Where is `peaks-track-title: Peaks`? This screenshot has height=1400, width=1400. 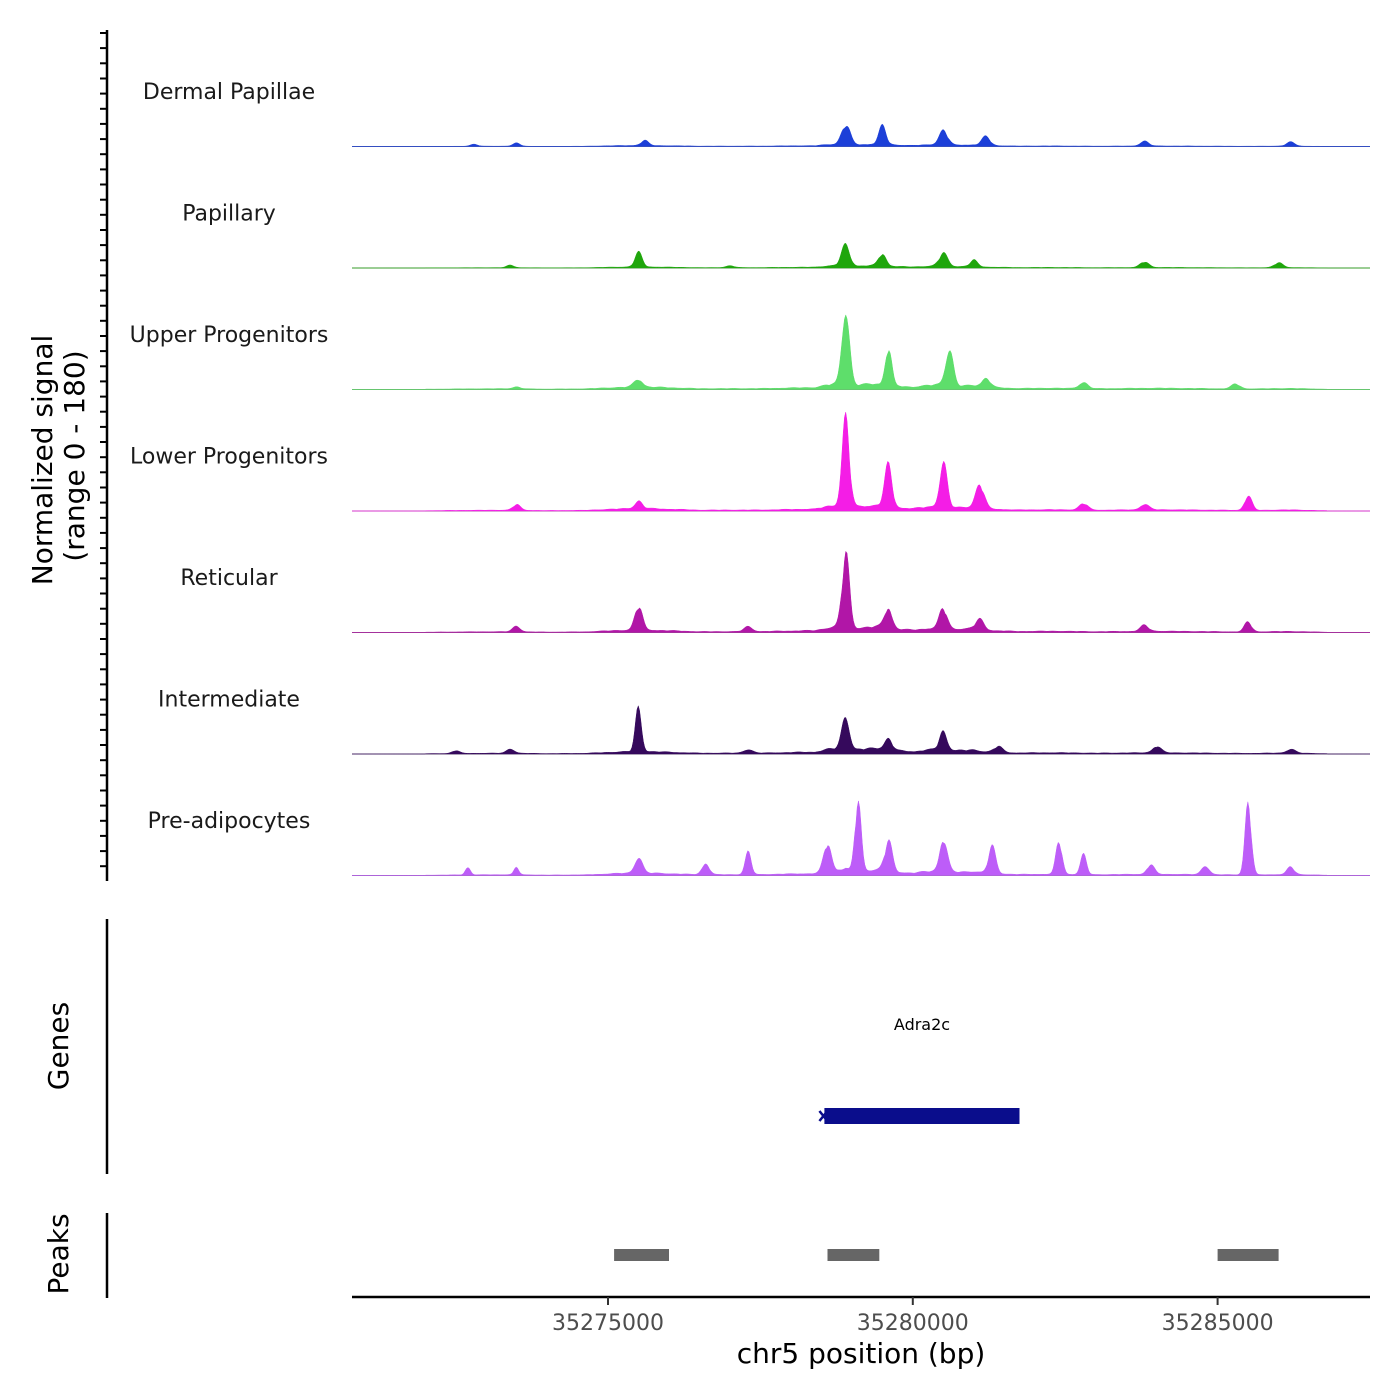
peaks-track-title: Peaks is located at coordinates (58, 1253).